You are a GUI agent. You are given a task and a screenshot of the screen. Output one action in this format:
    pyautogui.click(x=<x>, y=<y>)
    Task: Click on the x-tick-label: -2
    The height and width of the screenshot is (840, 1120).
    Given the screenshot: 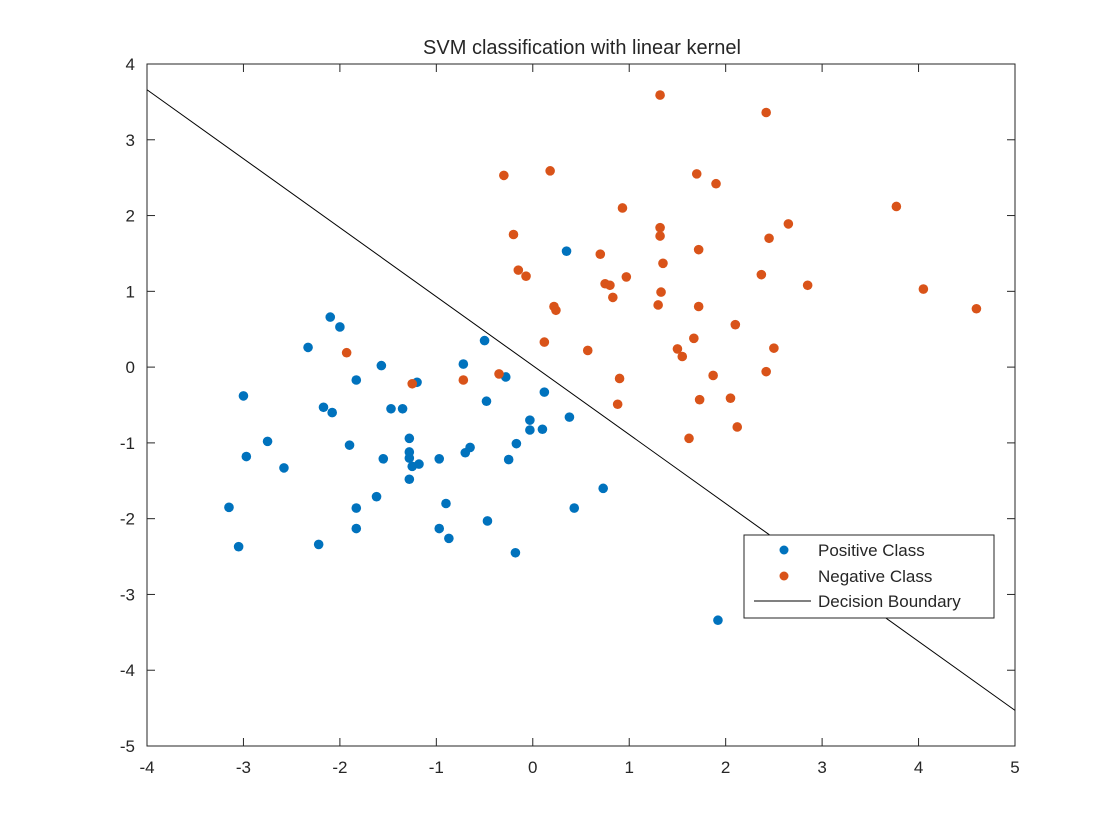 What is the action you would take?
    pyautogui.click(x=339, y=767)
    